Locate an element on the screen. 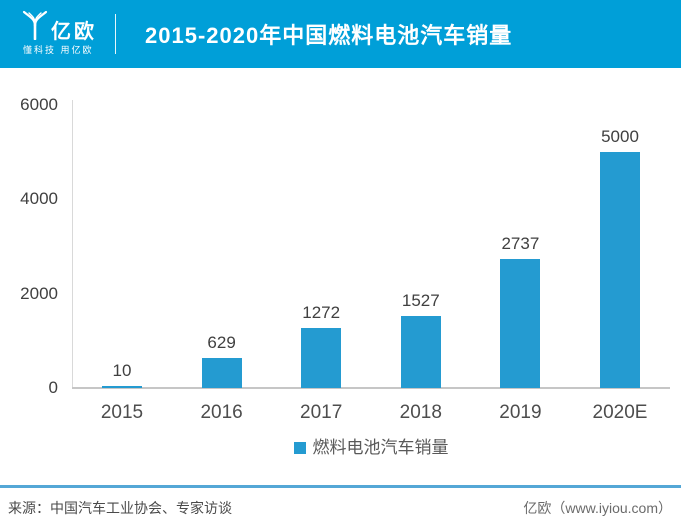  bar-value-label: 2737 is located at coordinates (520, 243).